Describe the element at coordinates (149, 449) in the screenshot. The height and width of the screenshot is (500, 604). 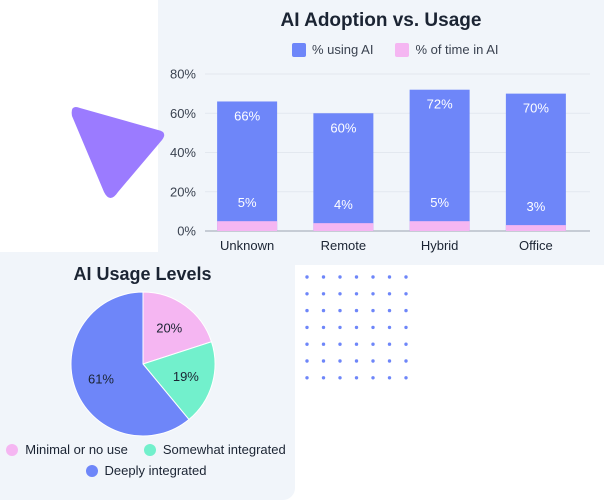
I see `legend-dot-somewhat` at that location.